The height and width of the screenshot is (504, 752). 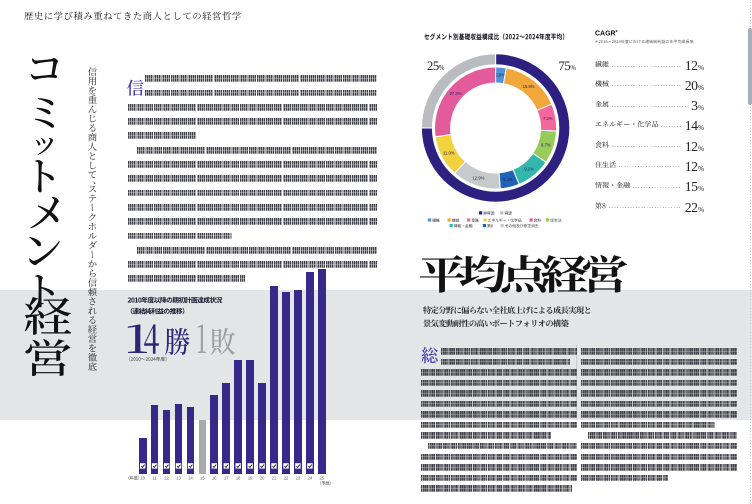 I want to click on svg-text: 23, so click(x=298, y=477).